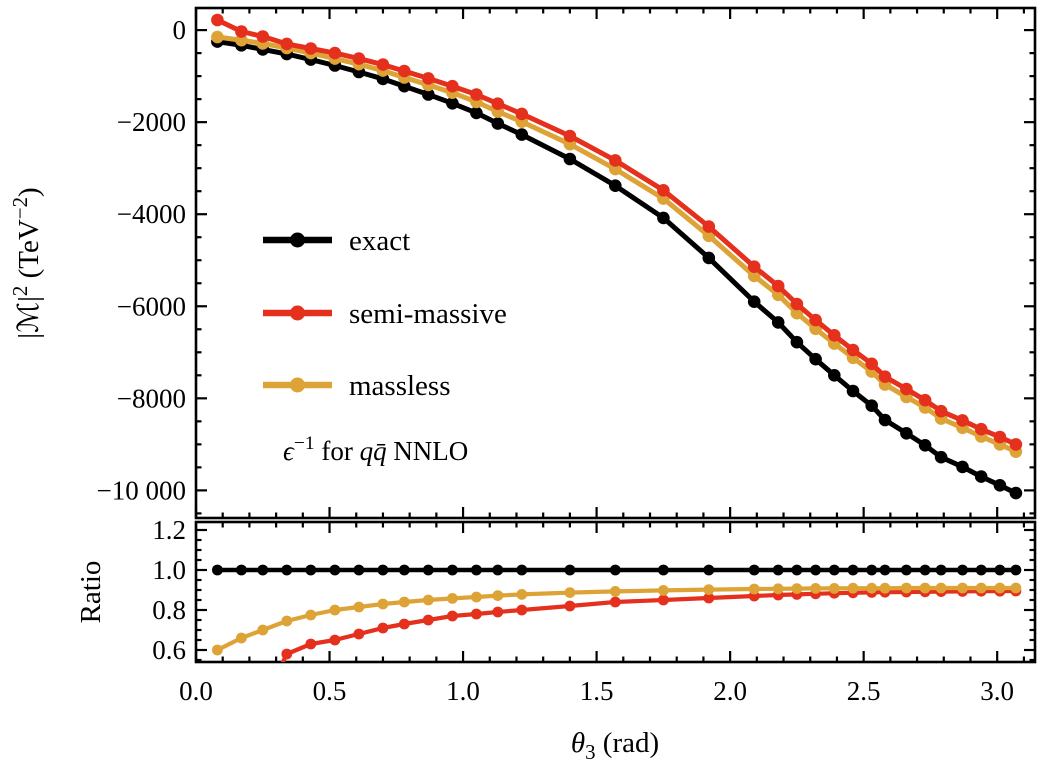 This screenshot has height=775, width=1038. Describe the element at coordinates (169, 610) in the screenshot. I see `ratio-y-tick-label: 0.8` at that location.